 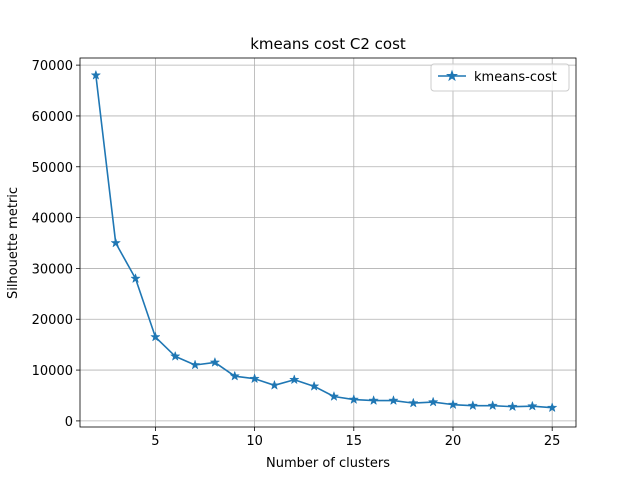 What do you see at coordinates (328, 463) in the screenshot?
I see `x-axis-label: Number of clusters` at bounding box center [328, 463].